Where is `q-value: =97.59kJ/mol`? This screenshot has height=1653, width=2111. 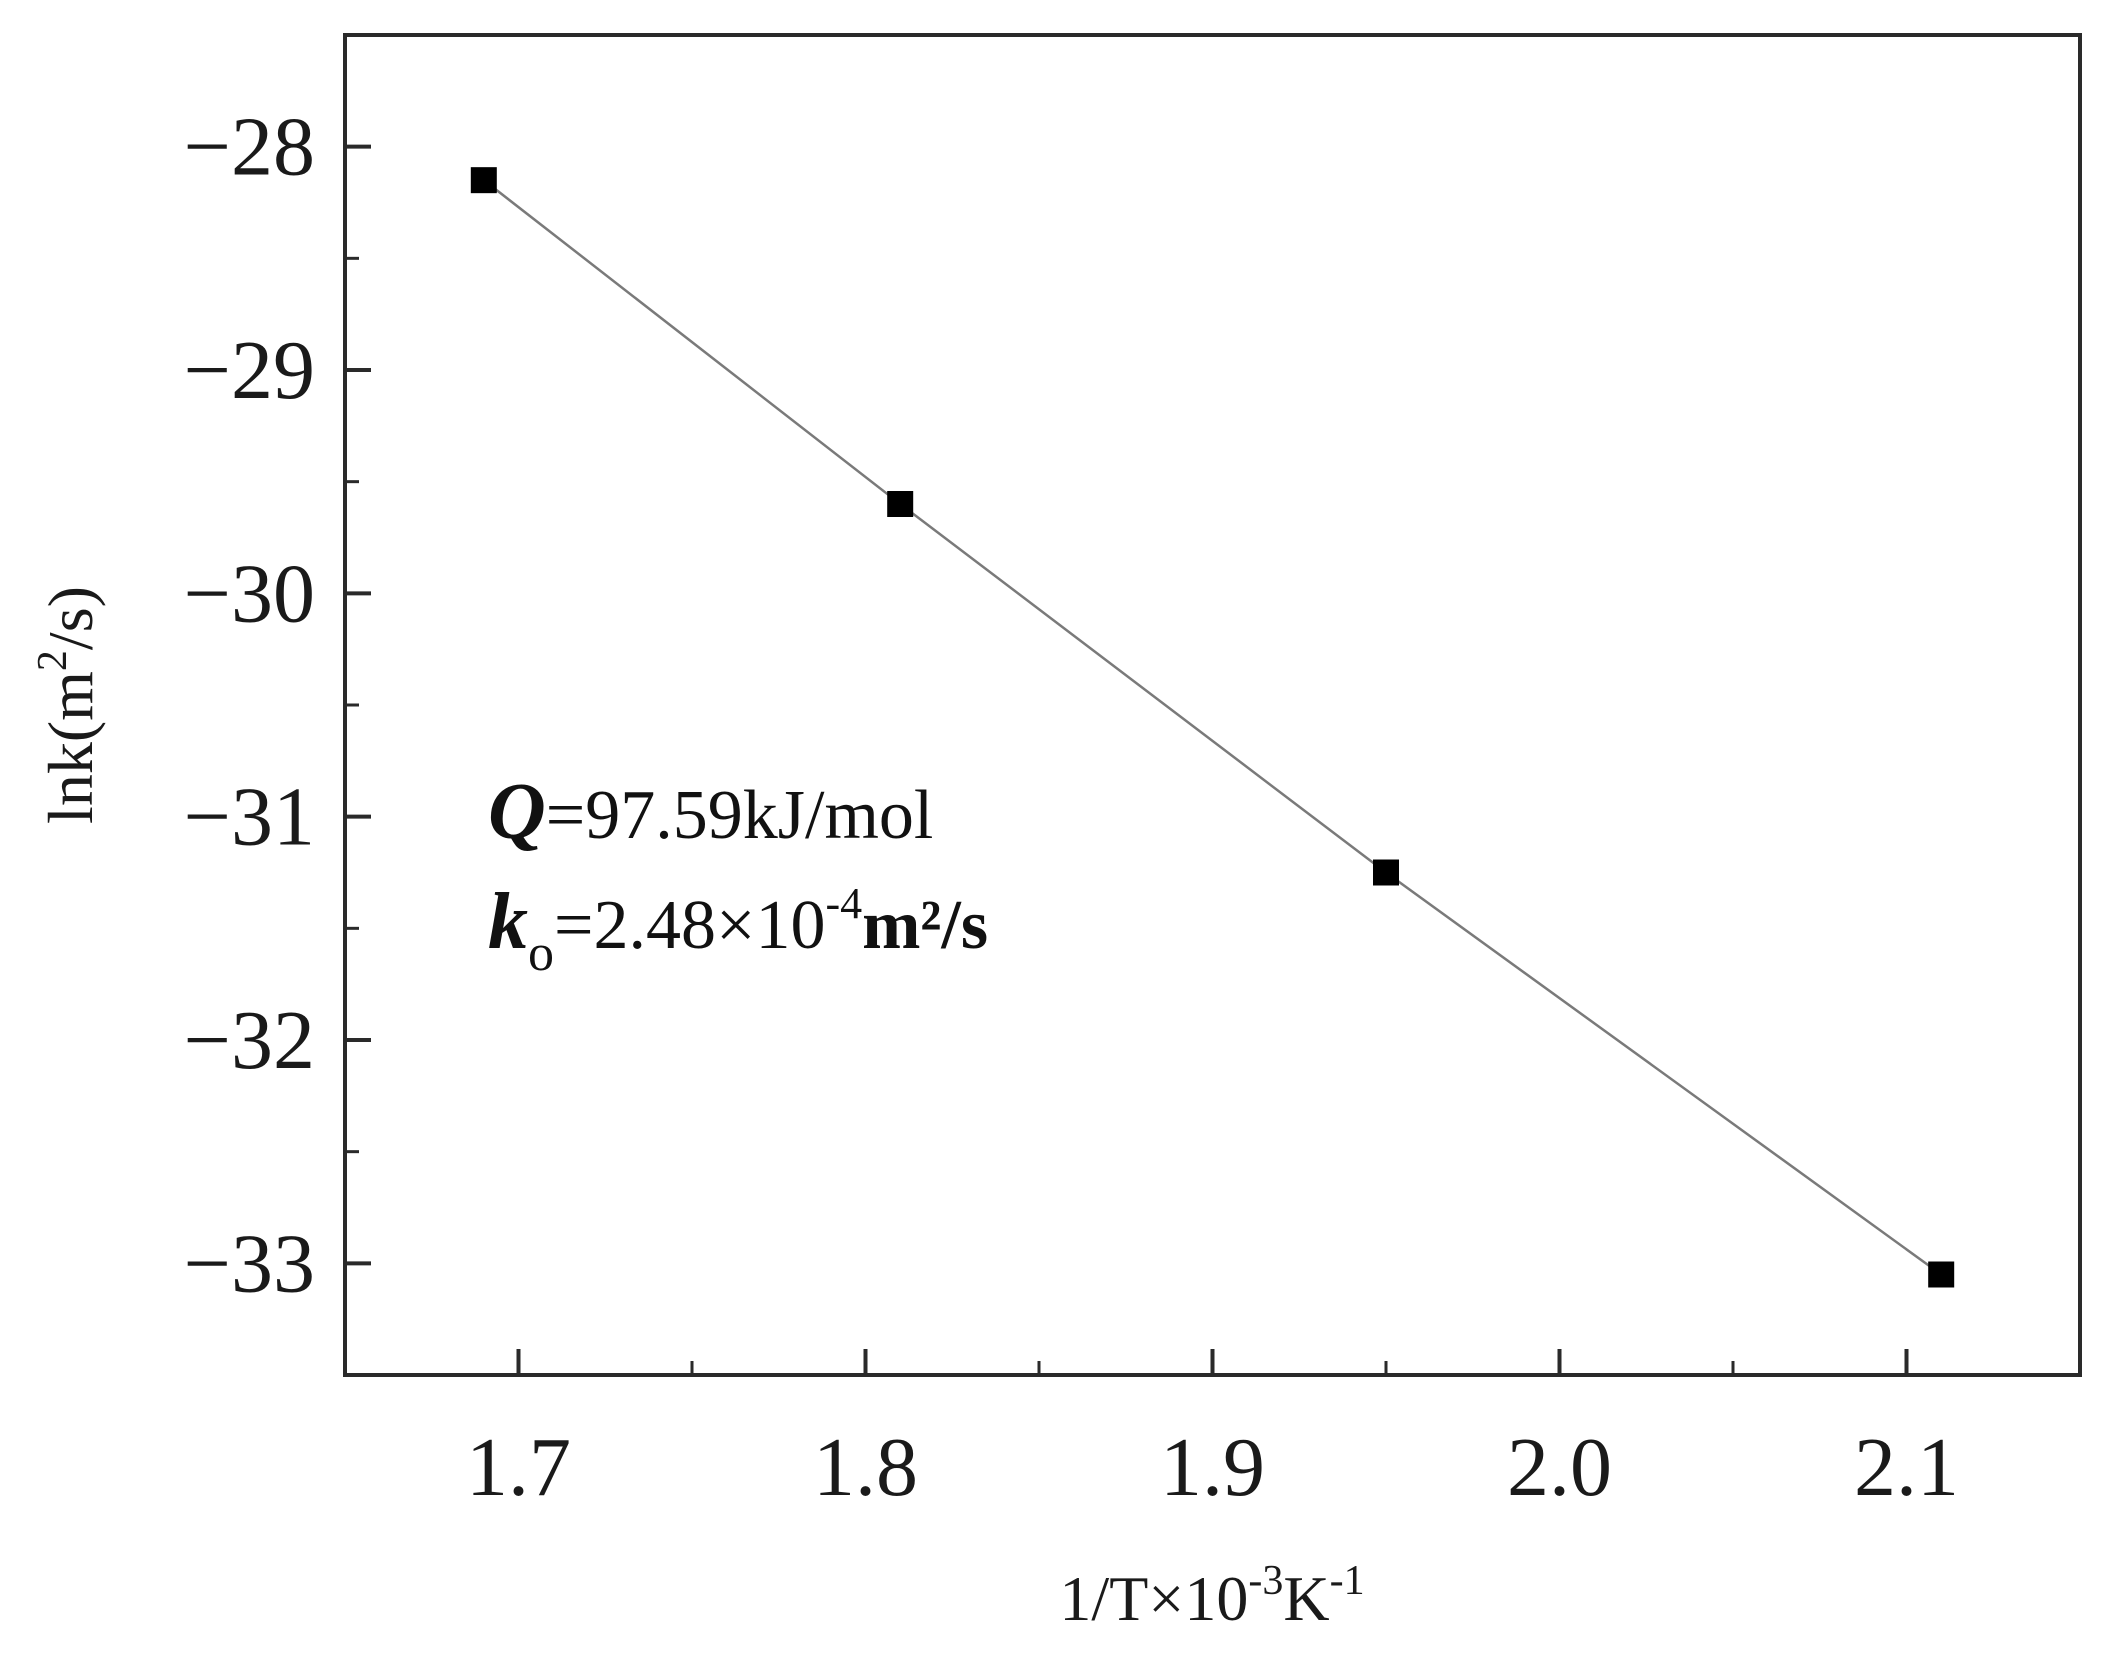
q-value: =97.59kJ/mol is located at coordinates (740, 815).